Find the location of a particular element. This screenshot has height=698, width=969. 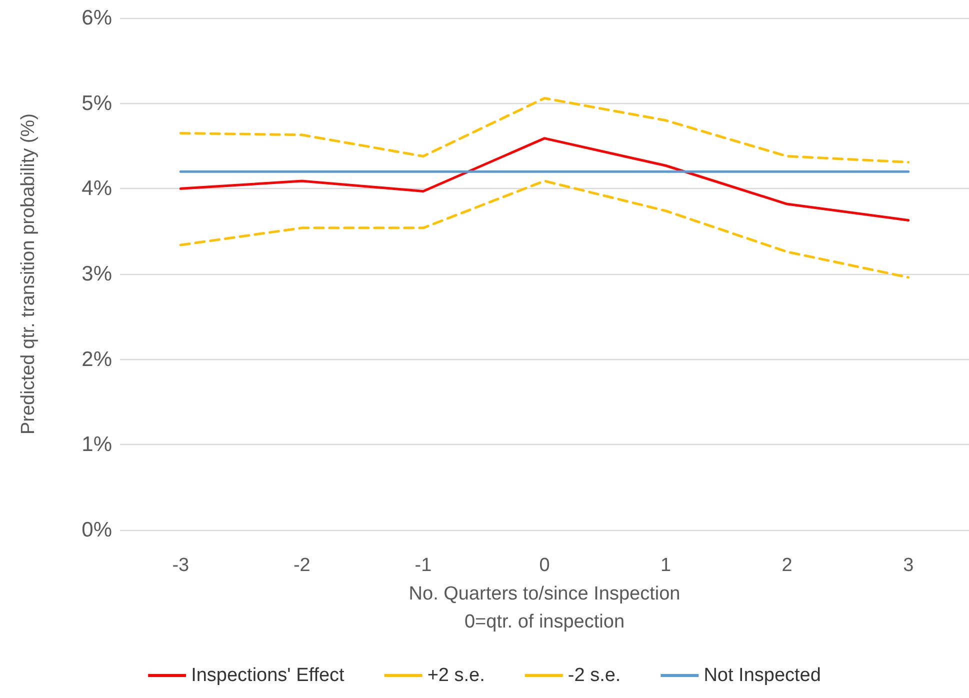

x-tick-label: 1 is located at coordinates (666, 565).